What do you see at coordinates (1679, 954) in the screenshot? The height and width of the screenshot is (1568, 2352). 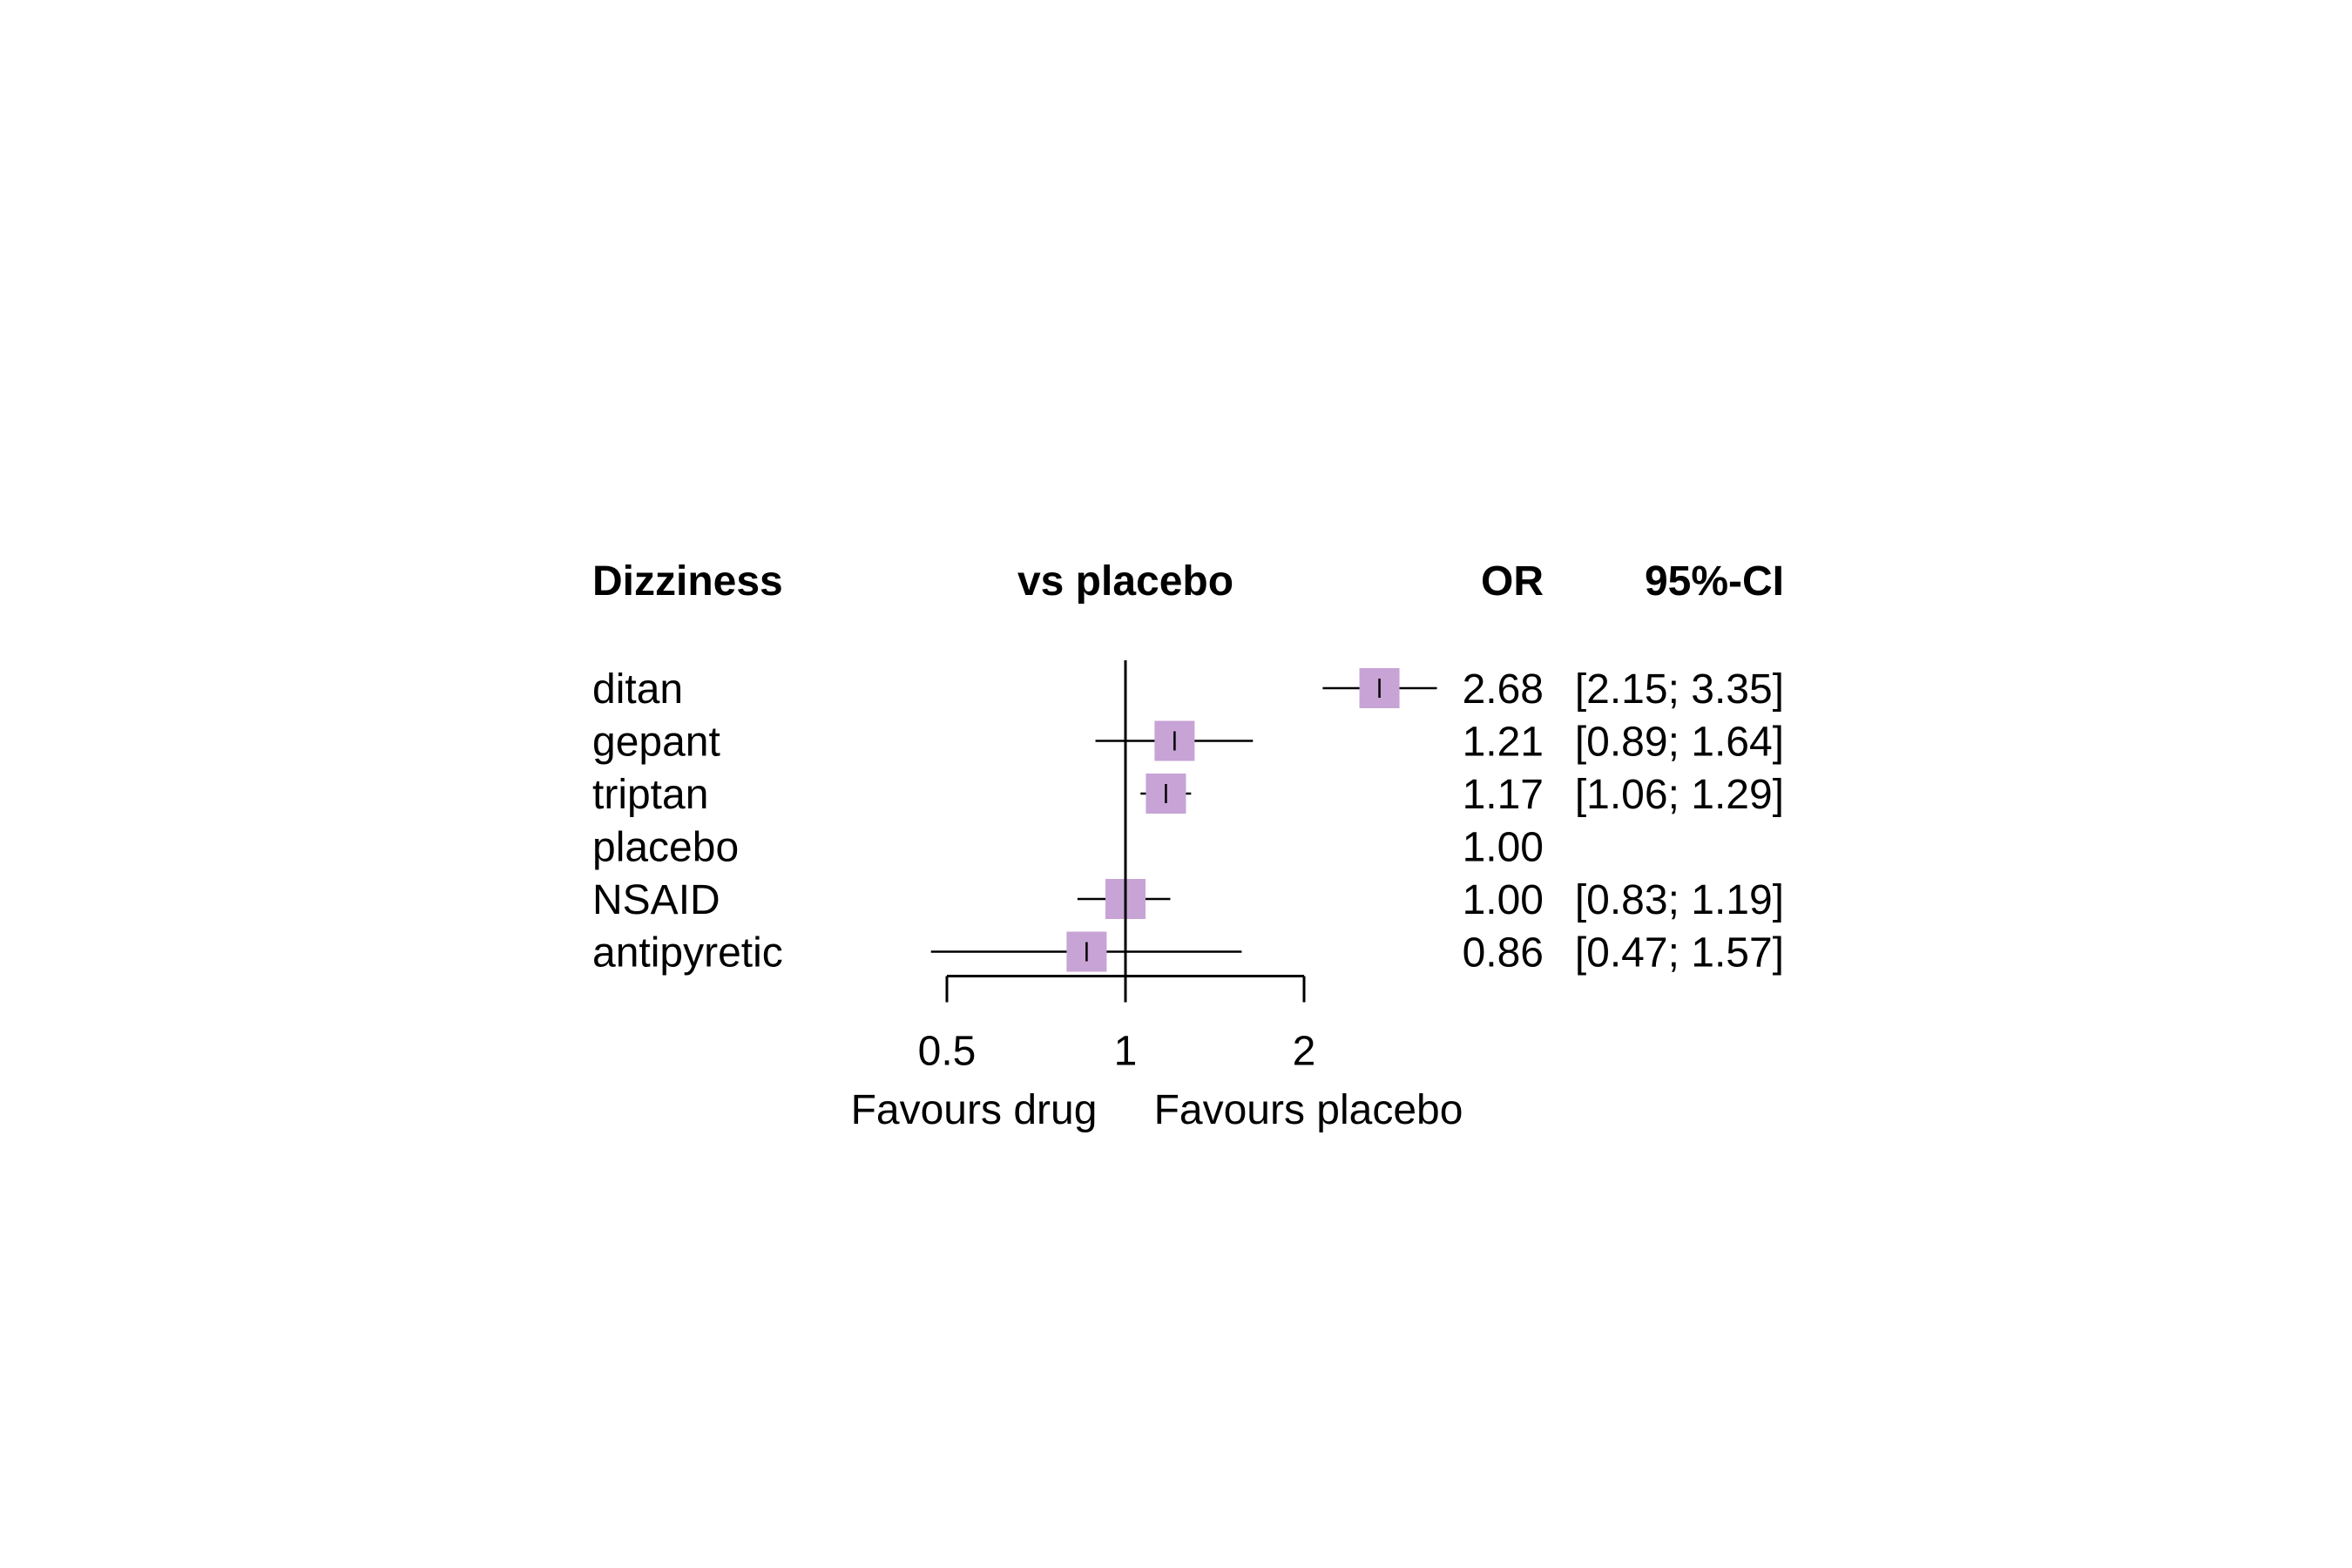 I see `ci-value: [0.47; 1.57]` at bounding box center [1679, 954].